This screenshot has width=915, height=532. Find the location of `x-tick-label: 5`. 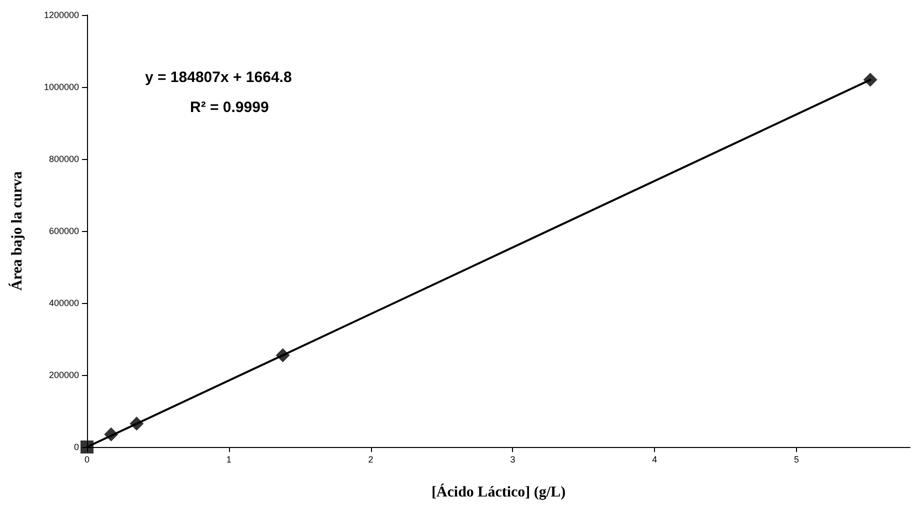

x-tick-label: 5 is located at coordinates (796, 459).